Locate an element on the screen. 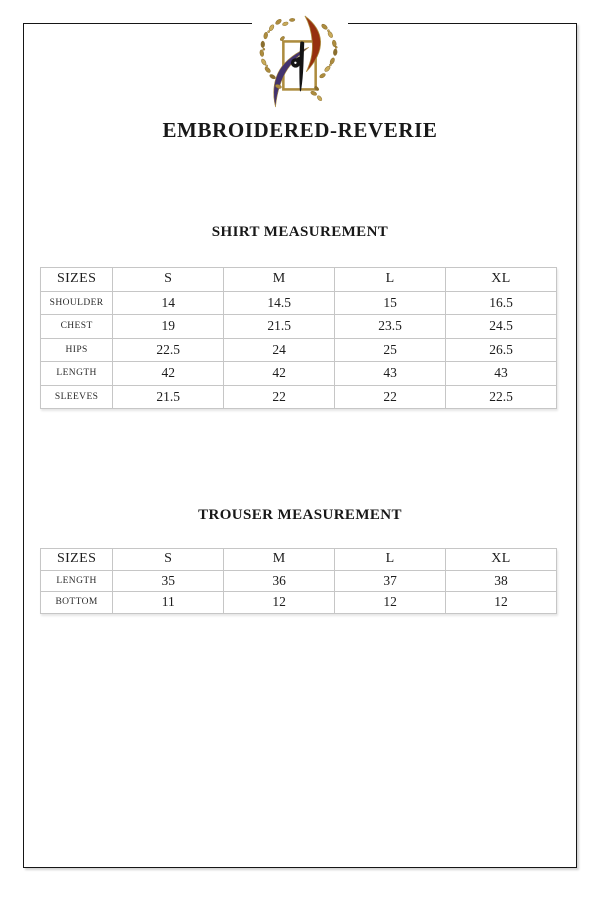 The image size is (600, 900). trouser-measurement-heading: TROUSER MEASUREMENT is located at coordinates (300, 515).